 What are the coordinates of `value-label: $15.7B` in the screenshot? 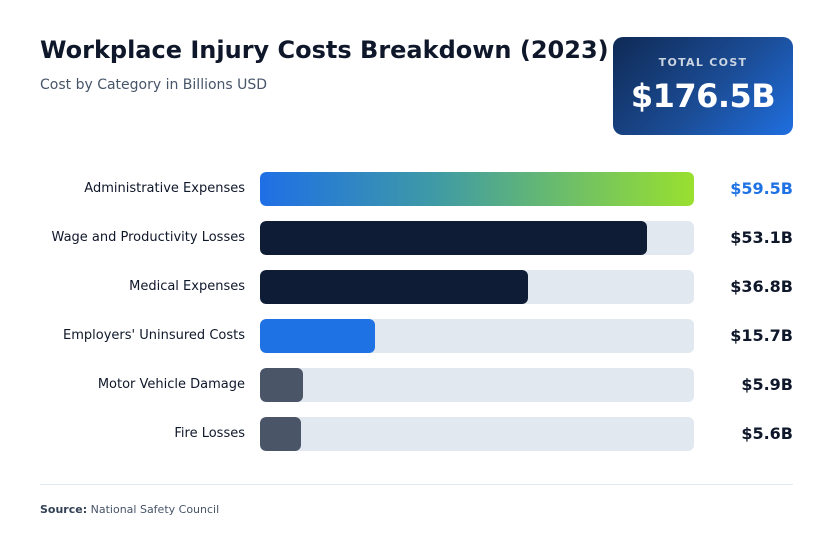 It's located at (761, 335).